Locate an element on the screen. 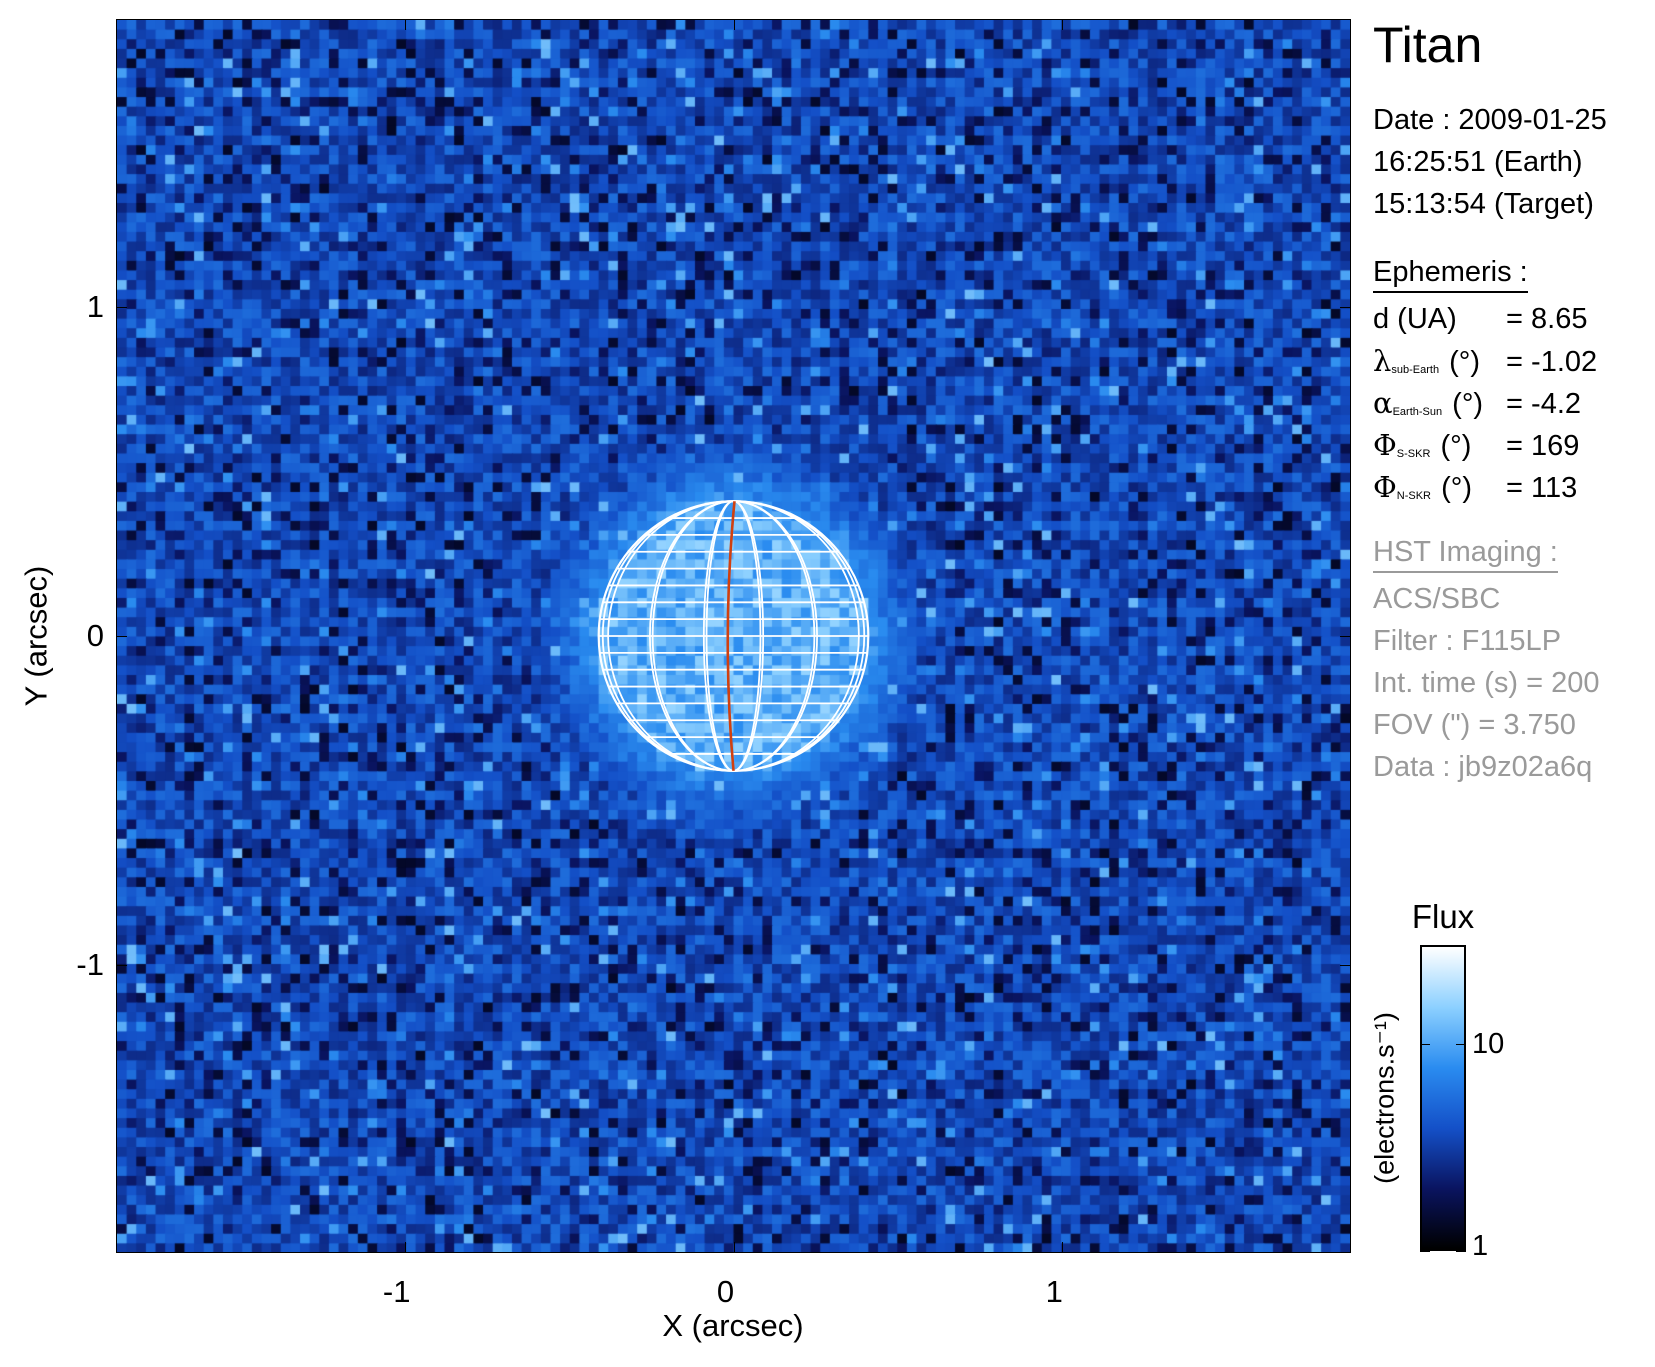 This screenshot has height=1367, width=1655. x-tick-label: 0 is located at coordinates (725, 1291).